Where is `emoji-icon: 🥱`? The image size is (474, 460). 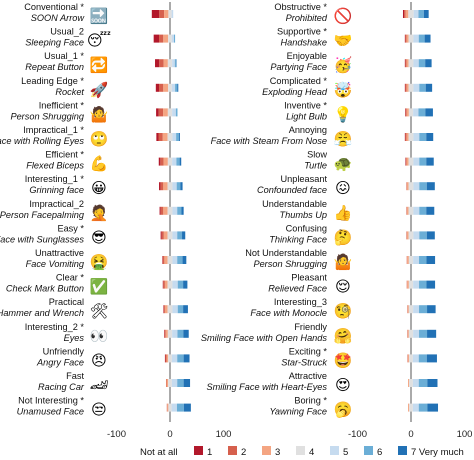 emoji-icon: 🥱 is located at coordinates (343, 410).